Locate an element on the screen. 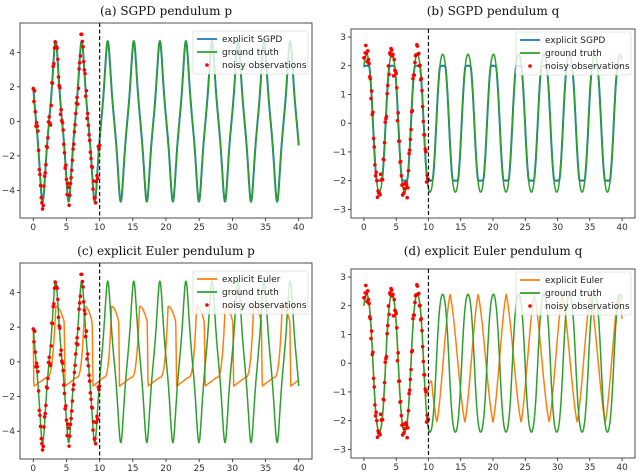 This screenshot has width=640, height=472. legend-label: noisy observations is located at coordinates (587, 307).